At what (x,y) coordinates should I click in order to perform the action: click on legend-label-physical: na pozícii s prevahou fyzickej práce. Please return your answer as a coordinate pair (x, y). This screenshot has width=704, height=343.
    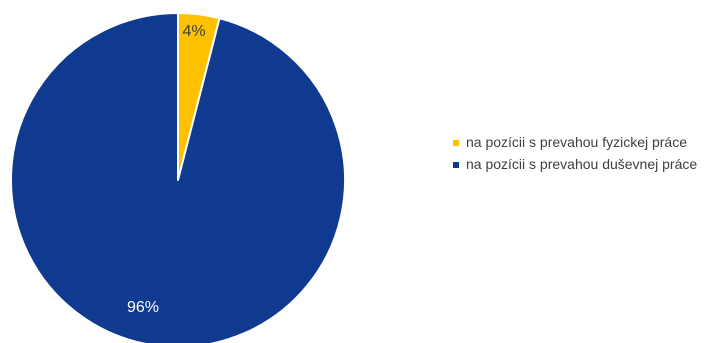
    Looking at the image, I should click on (576, 142).